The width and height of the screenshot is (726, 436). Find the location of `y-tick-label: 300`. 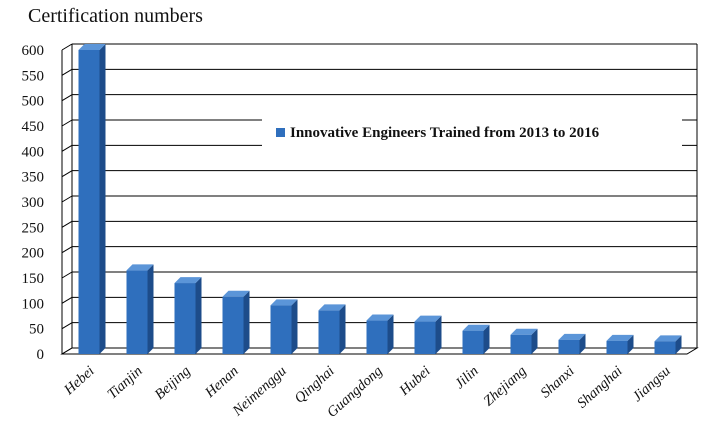

y-tick-label: 300 is located at coordinates (33, 203).